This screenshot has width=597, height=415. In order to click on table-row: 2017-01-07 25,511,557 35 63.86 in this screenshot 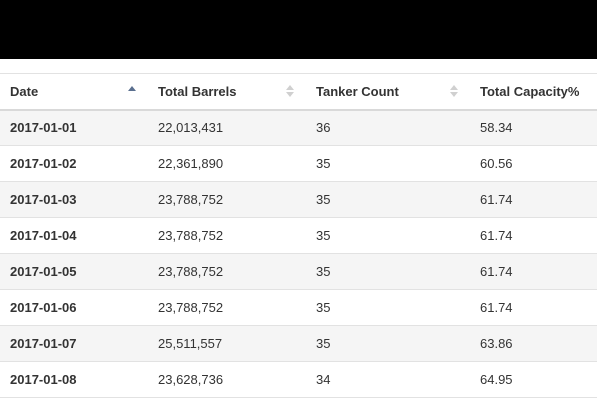, I will do `click(298, 343)`.